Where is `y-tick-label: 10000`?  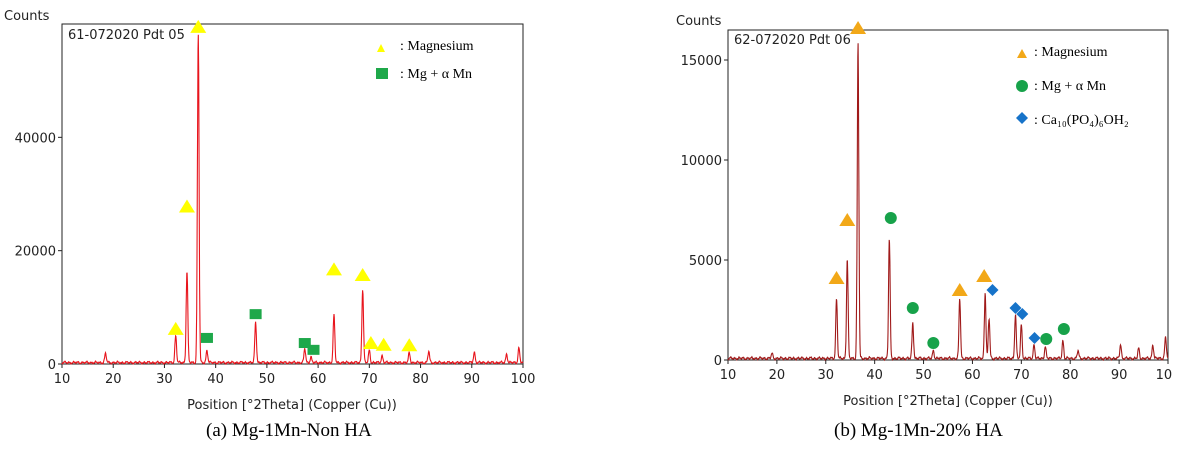
y-tick-label: 10000 is located at coordinates (701, 161).